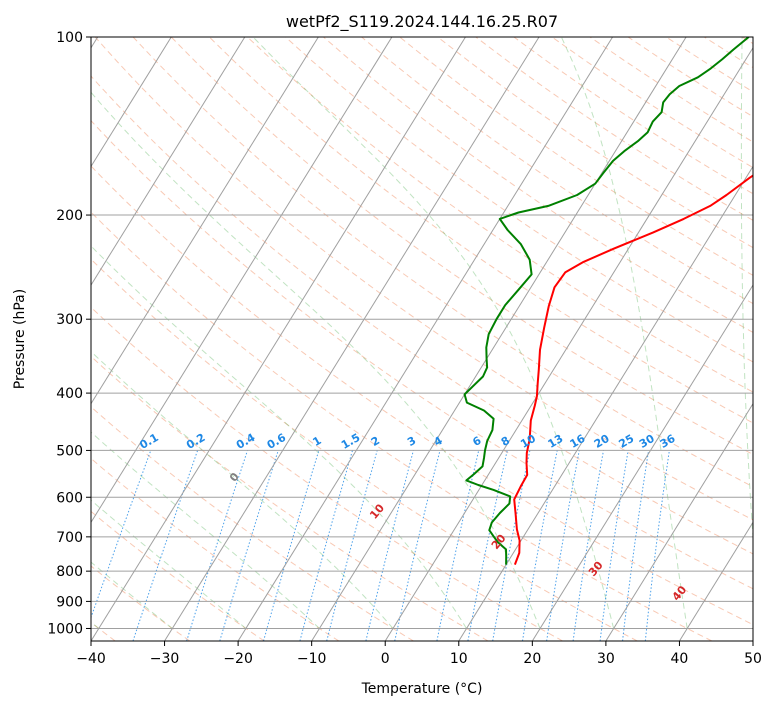 This screenshot has height=708, width=775. What do you see at coordinates (753, 659) in the screenshot?
I see `x-tick-label: 50` at bounding box center [753, 659].